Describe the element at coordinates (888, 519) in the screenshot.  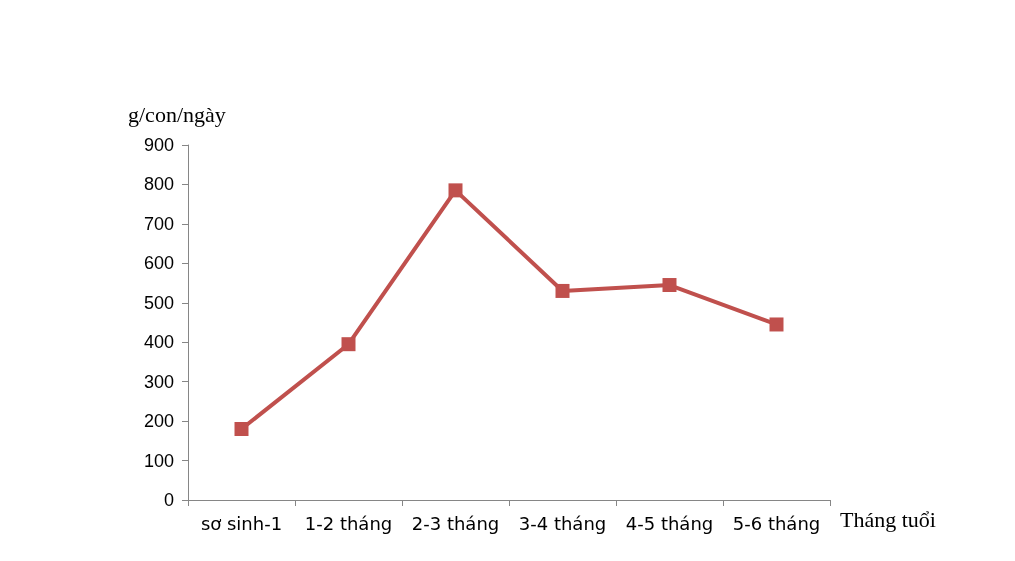
I see `x-axis-title: Tháng tuổi` at that location.